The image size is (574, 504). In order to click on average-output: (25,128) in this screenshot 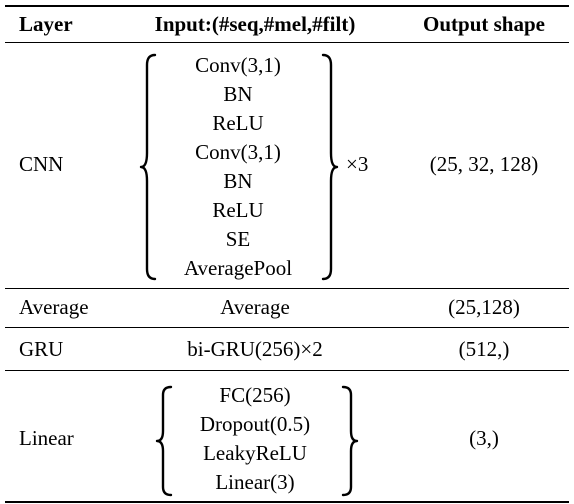, I will do `click(484, 307)`.